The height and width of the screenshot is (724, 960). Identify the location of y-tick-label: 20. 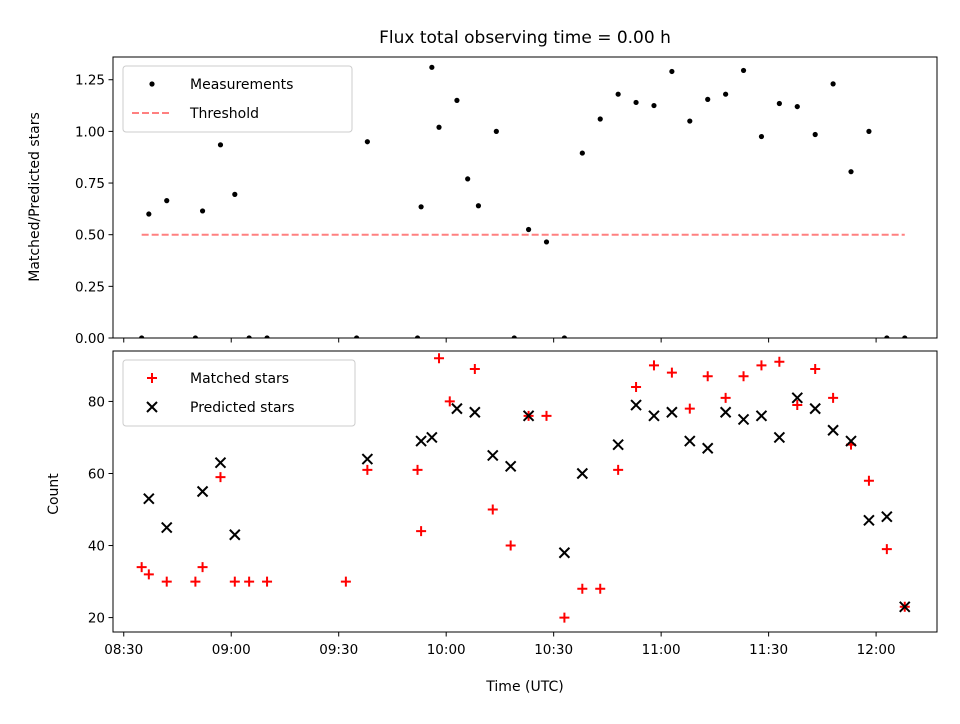
(96, 619).